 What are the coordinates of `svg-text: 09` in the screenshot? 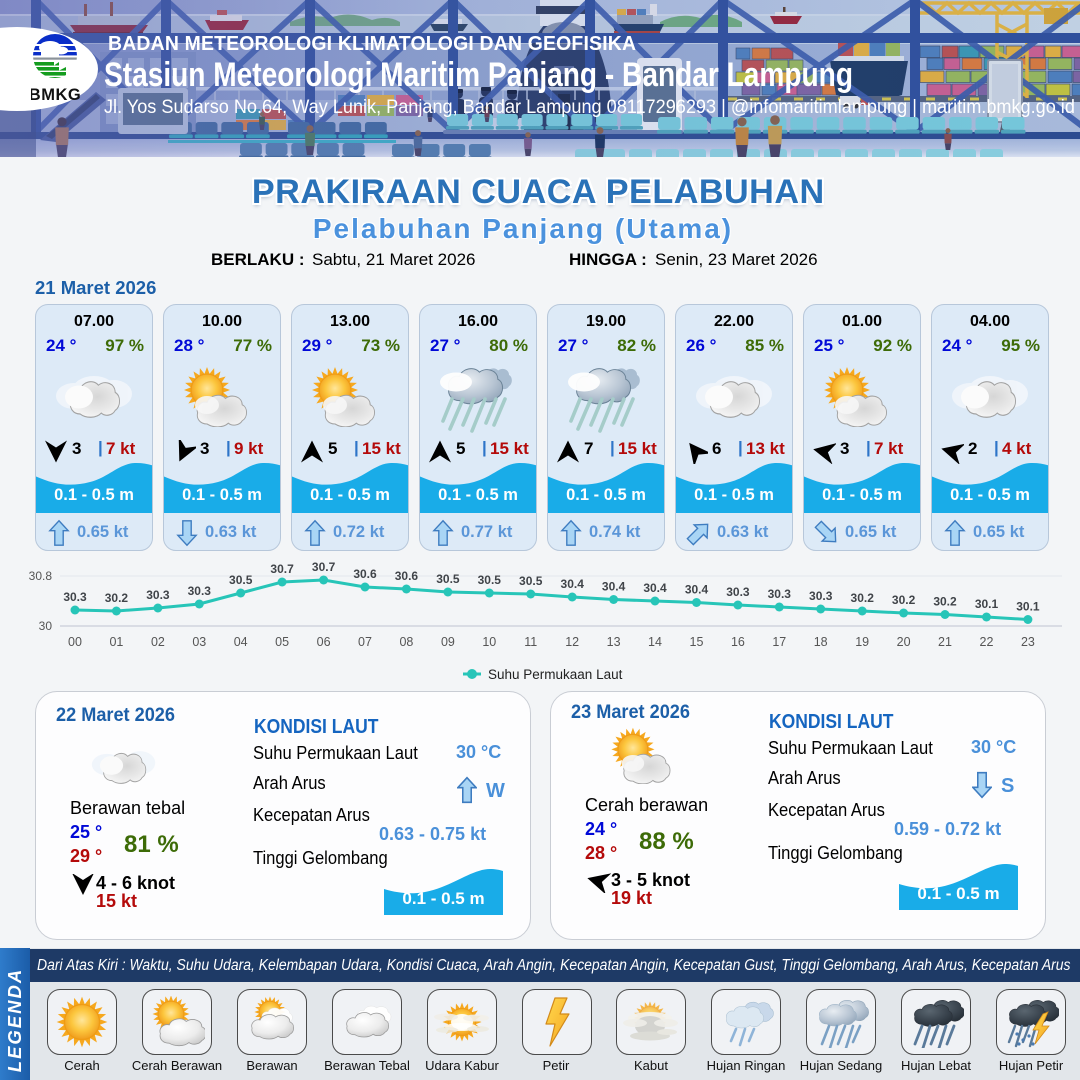 It's located at (448, 642).